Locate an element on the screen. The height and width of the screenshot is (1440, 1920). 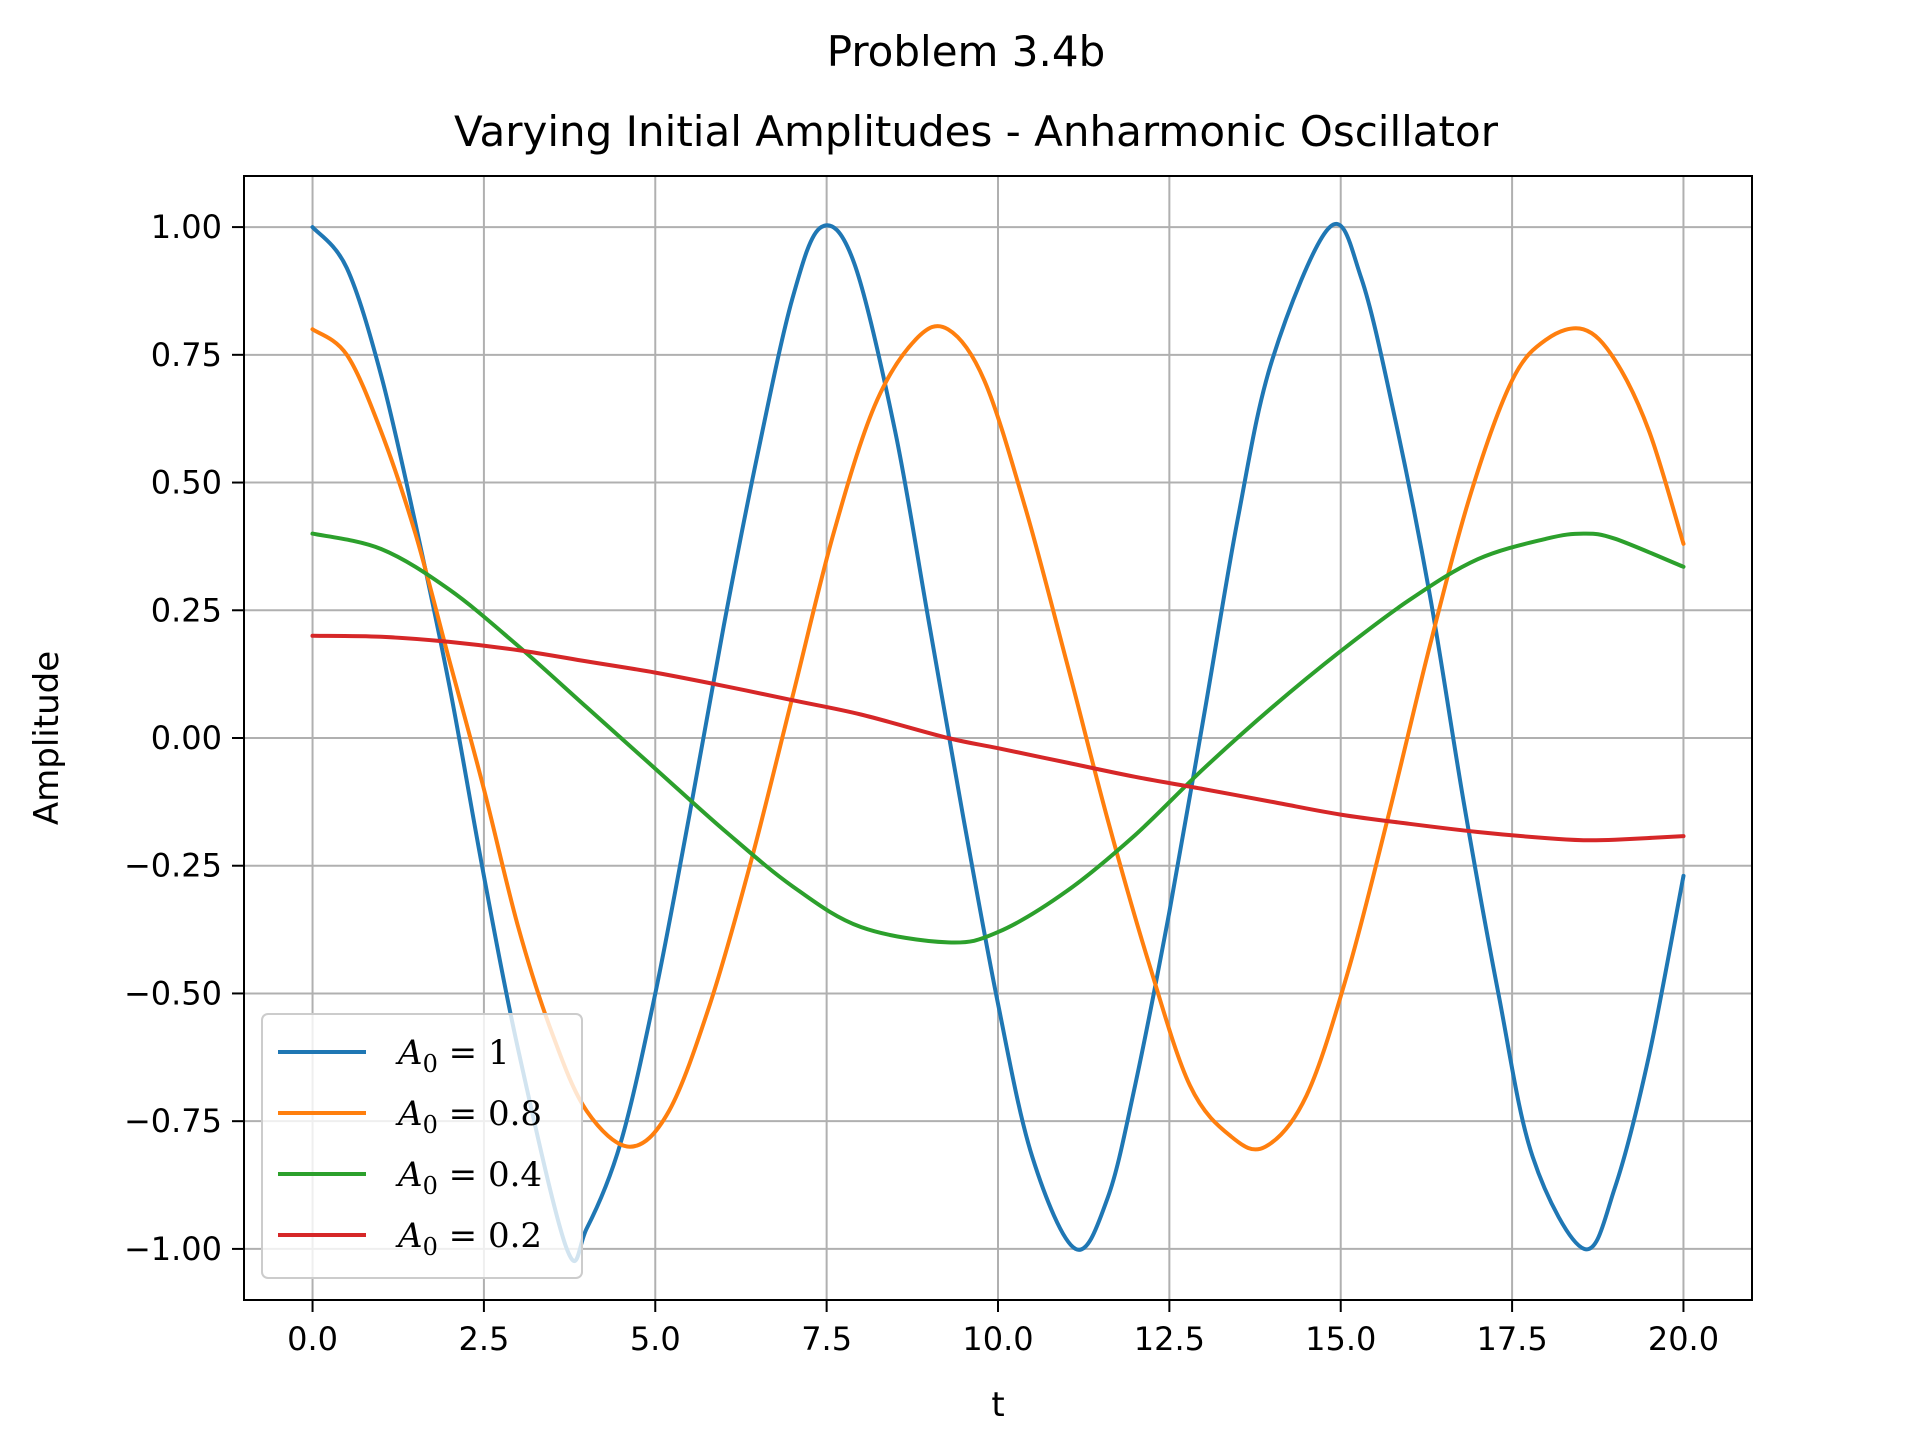
y-axis-label: Amplitude is located at coordinates (47, 738).